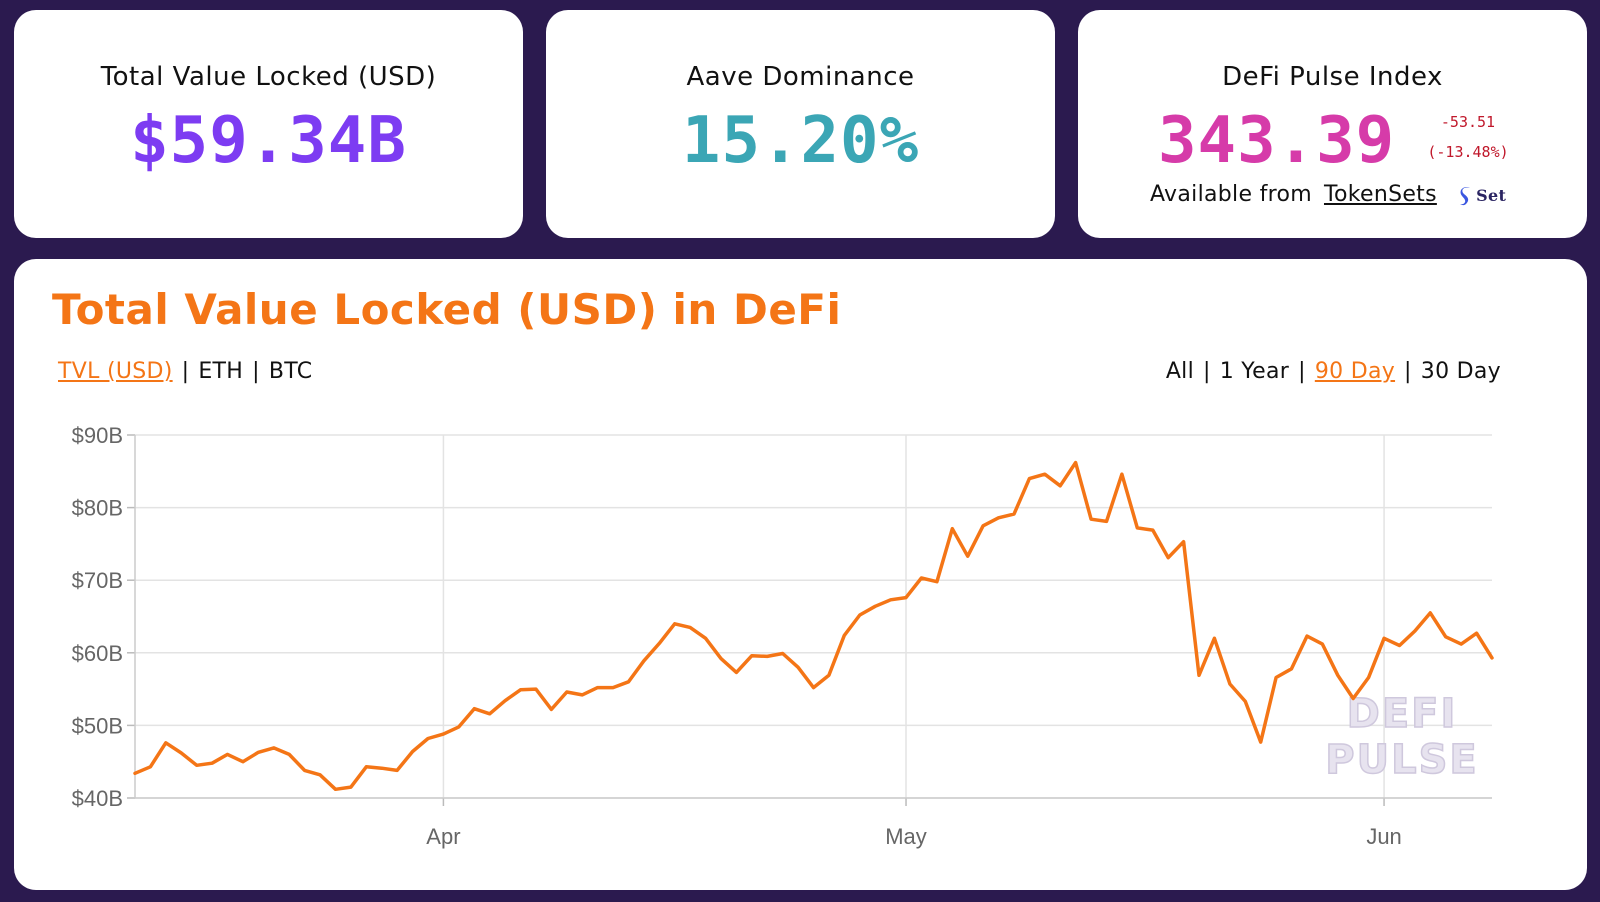 The width and height of the screenshot is (1600, 902). What do you see at coordinates (443, 836) in the screenshot?
I see `x-tick-label: Apr` at bounding box center [443, 836].